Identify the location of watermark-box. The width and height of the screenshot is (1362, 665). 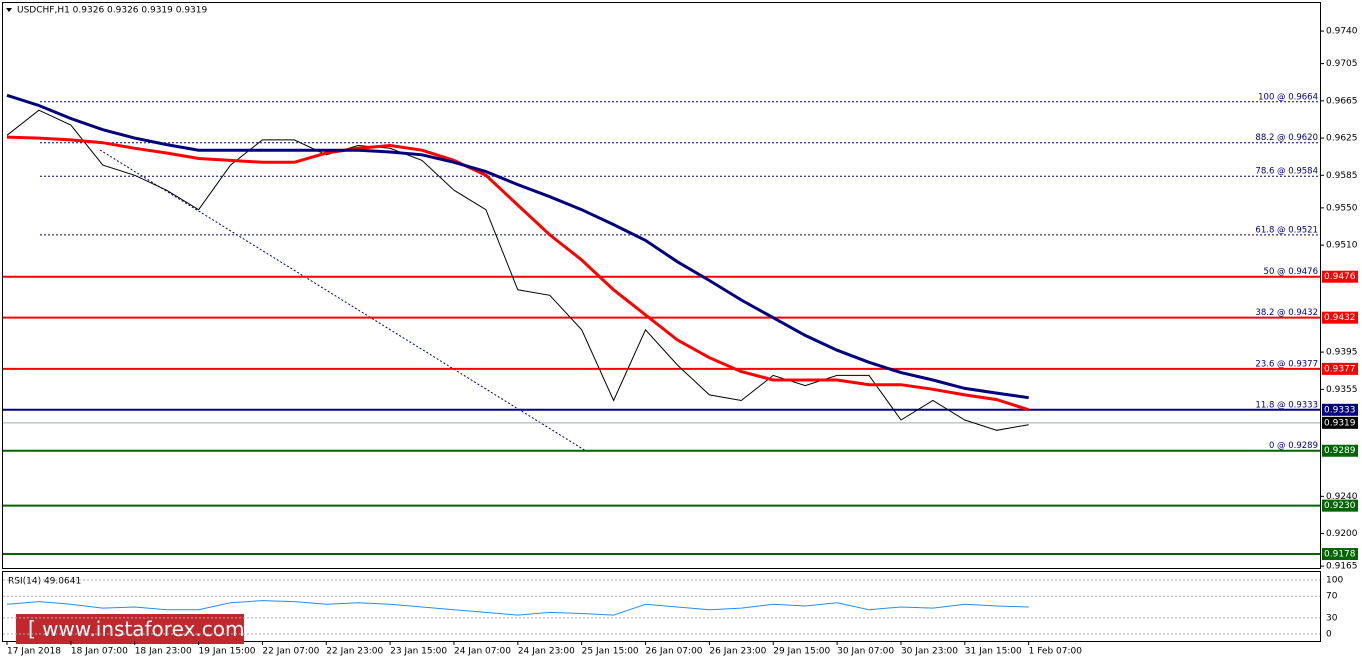
(130, 629).